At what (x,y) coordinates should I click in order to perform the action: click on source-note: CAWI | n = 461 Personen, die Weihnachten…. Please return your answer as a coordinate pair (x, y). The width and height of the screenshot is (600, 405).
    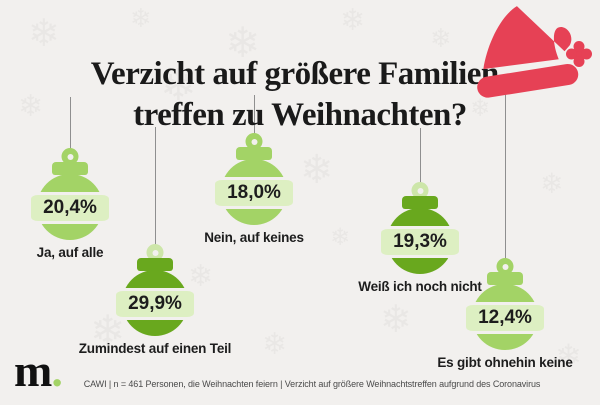
    Looking at the image, I should click on (312, 384).